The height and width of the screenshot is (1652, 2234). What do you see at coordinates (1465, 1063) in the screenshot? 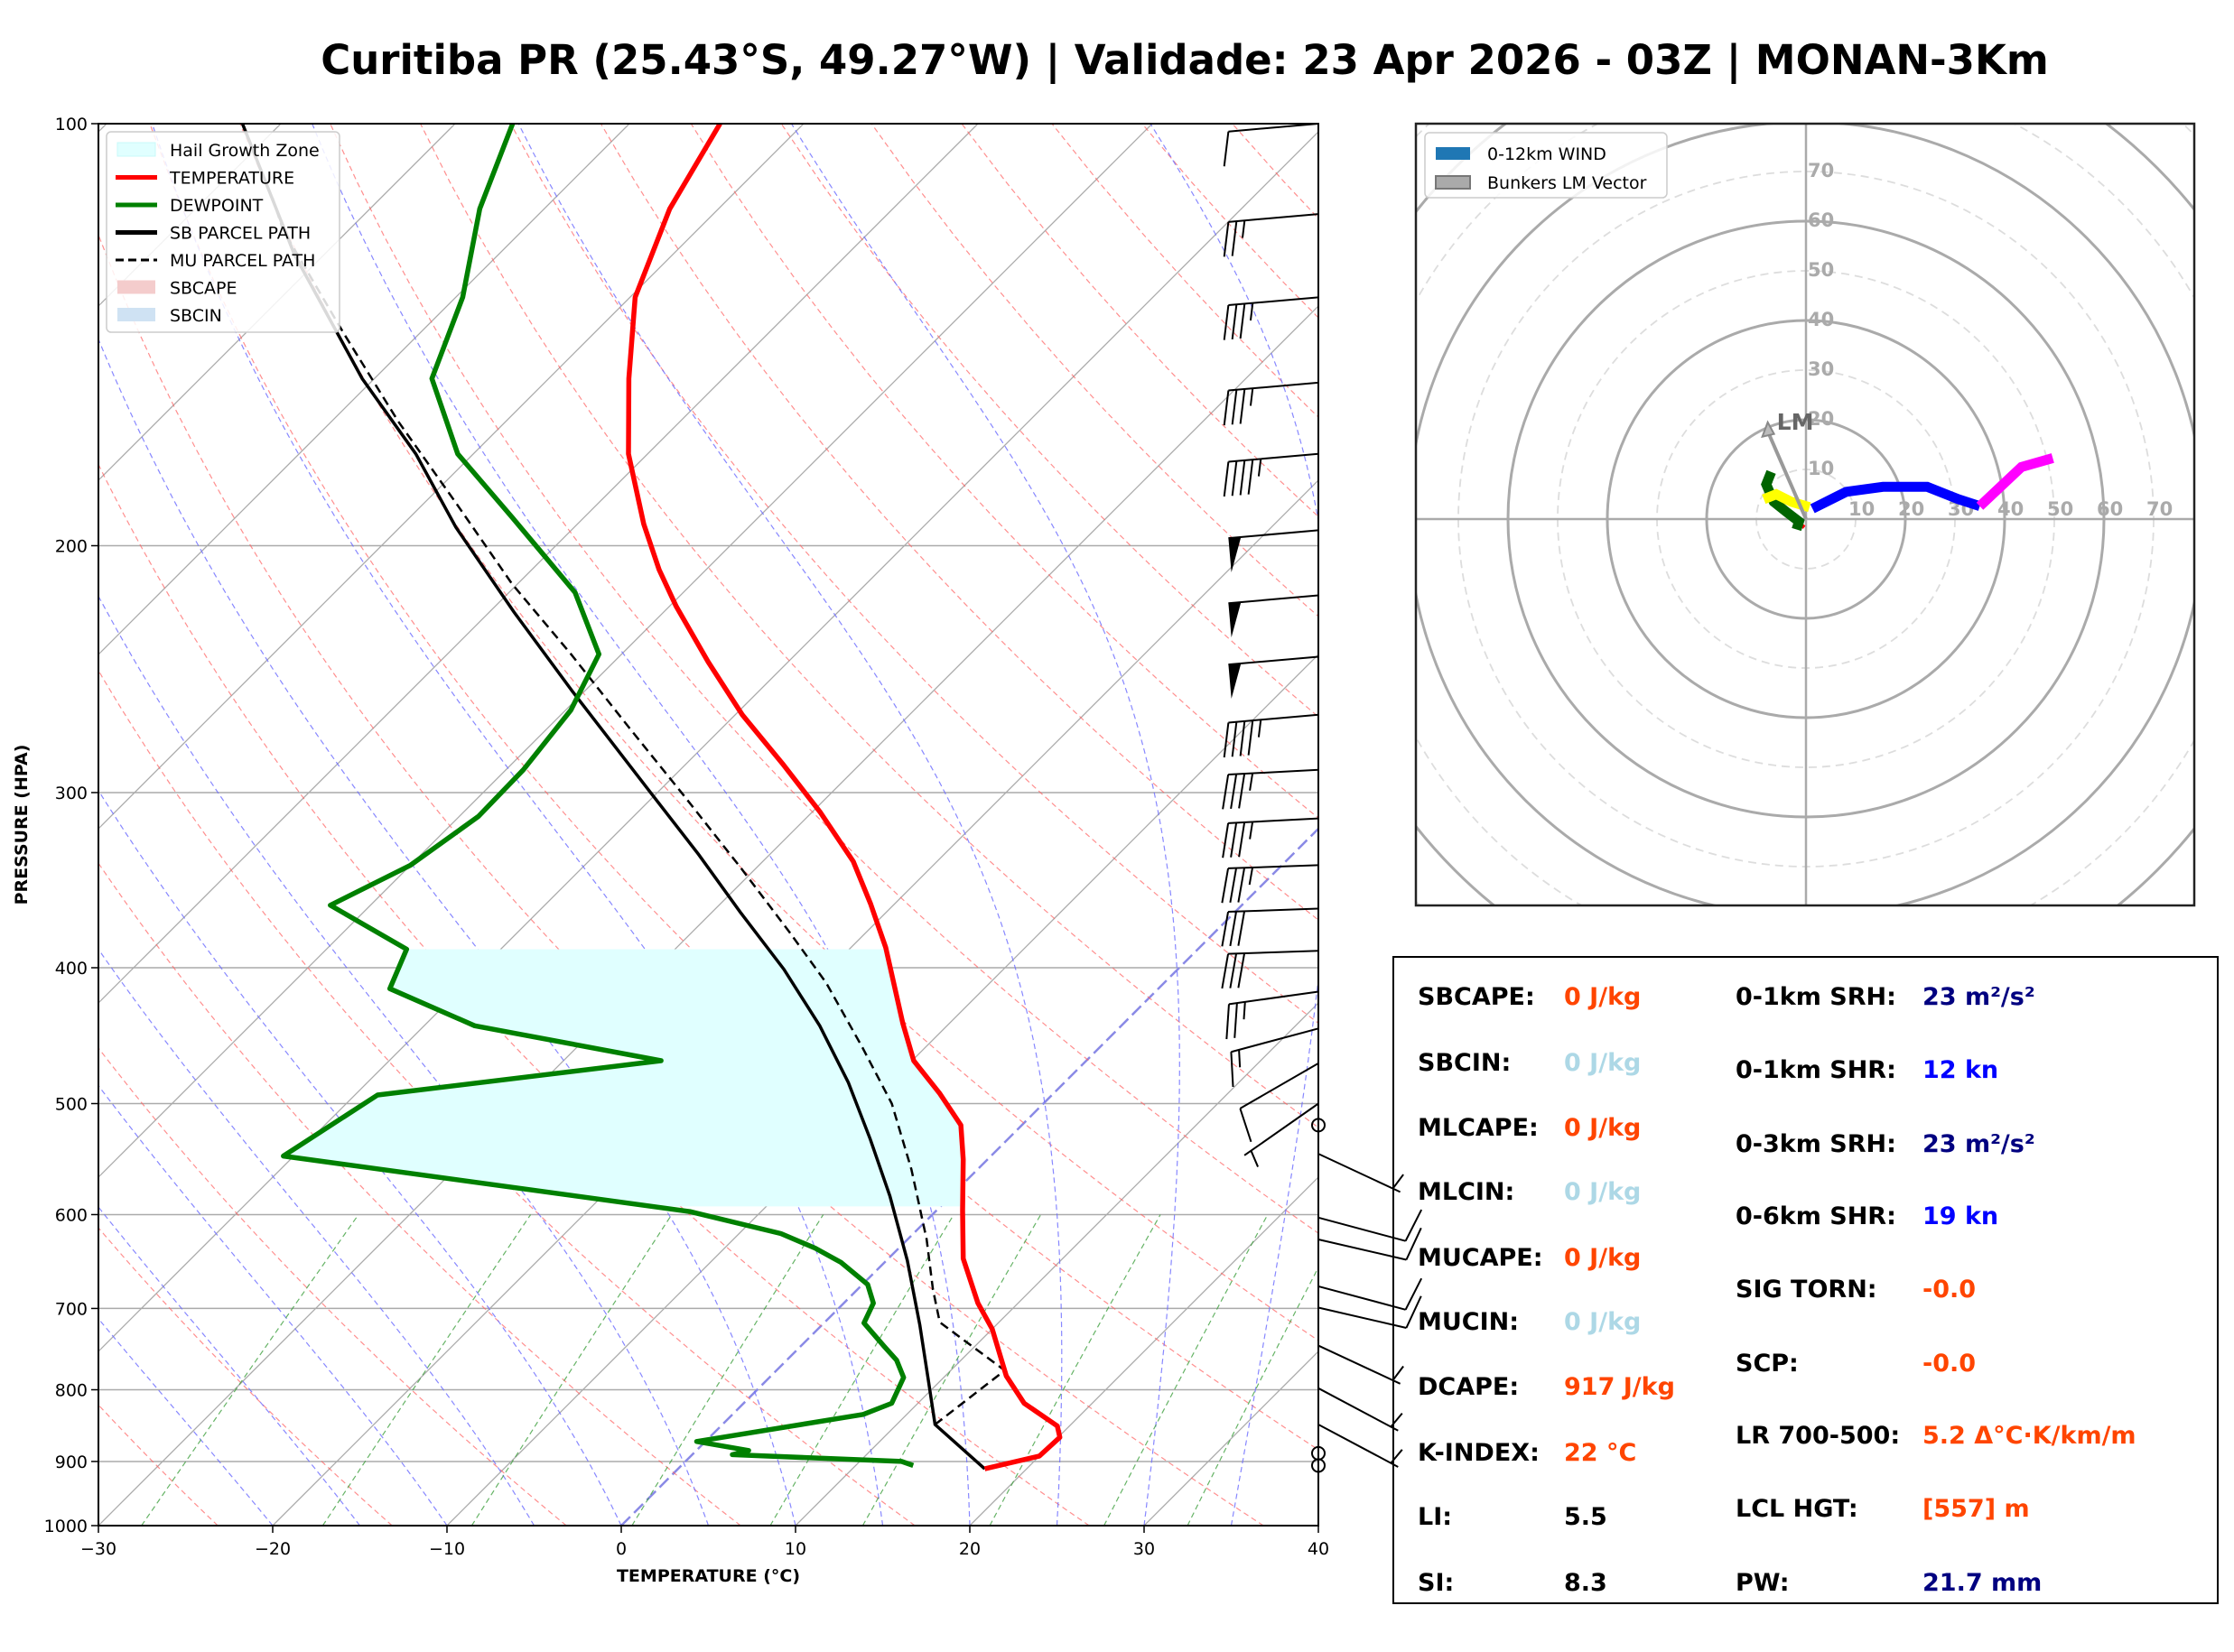
I see `index-label: SBCIN:` at bounding box center [1465, 1063].